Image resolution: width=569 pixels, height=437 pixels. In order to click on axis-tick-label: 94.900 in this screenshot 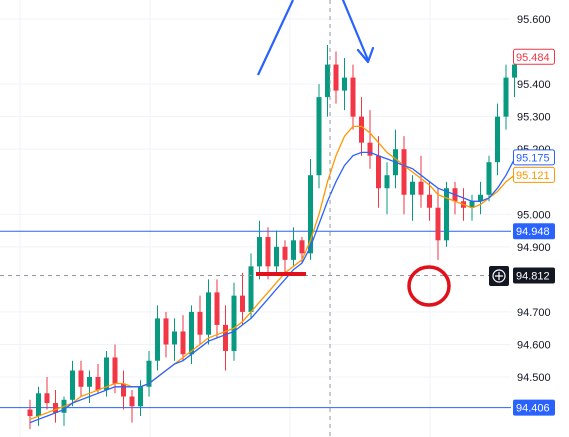, I will do `click(534, 248)`.